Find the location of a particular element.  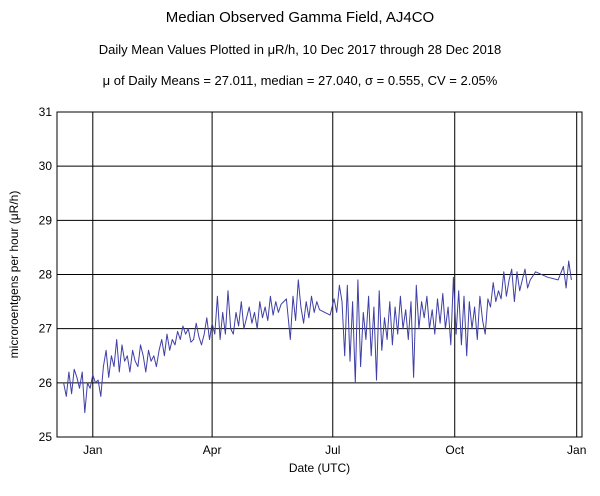

x-tick-label: Jul is located at coordinates (332, 450).